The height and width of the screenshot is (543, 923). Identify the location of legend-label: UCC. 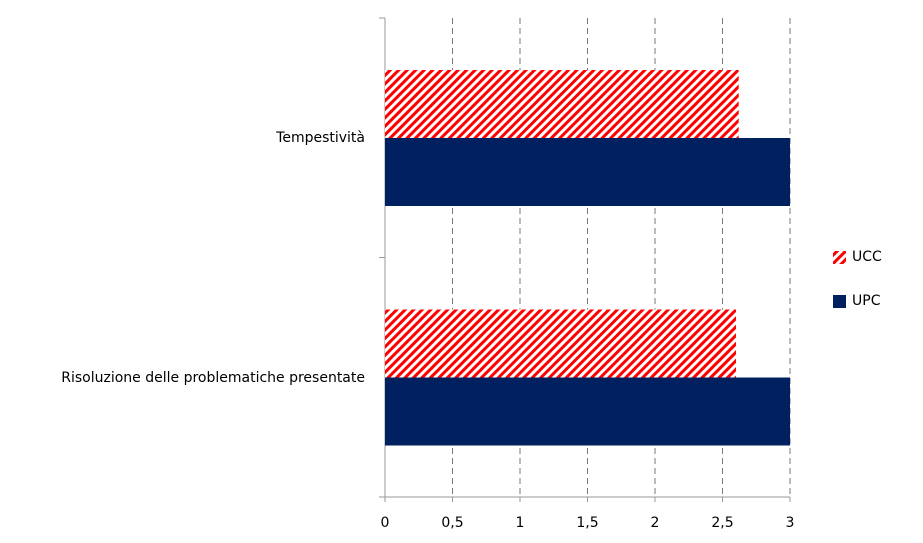
(867, 257).